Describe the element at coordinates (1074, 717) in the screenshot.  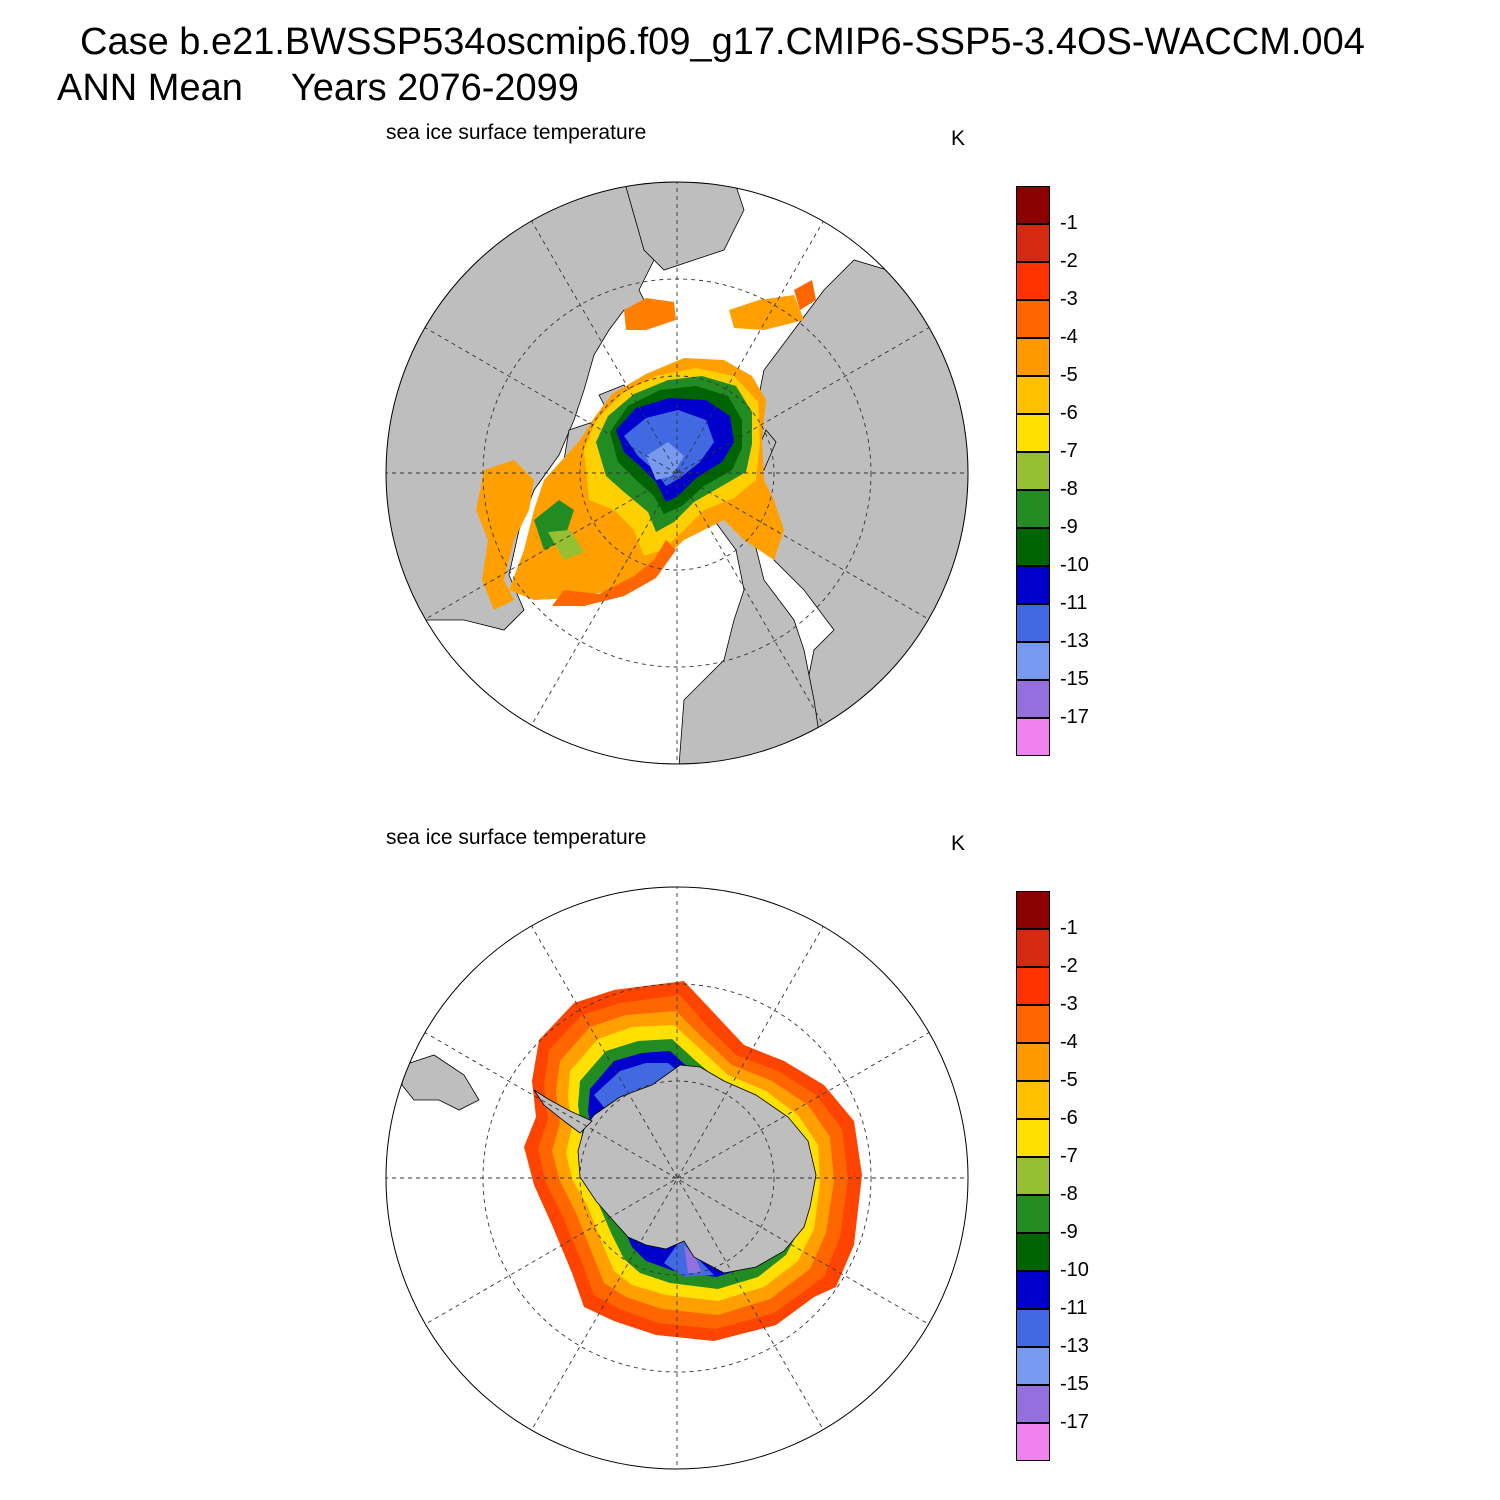
I see `north-colorbar-label: -17` at that location.